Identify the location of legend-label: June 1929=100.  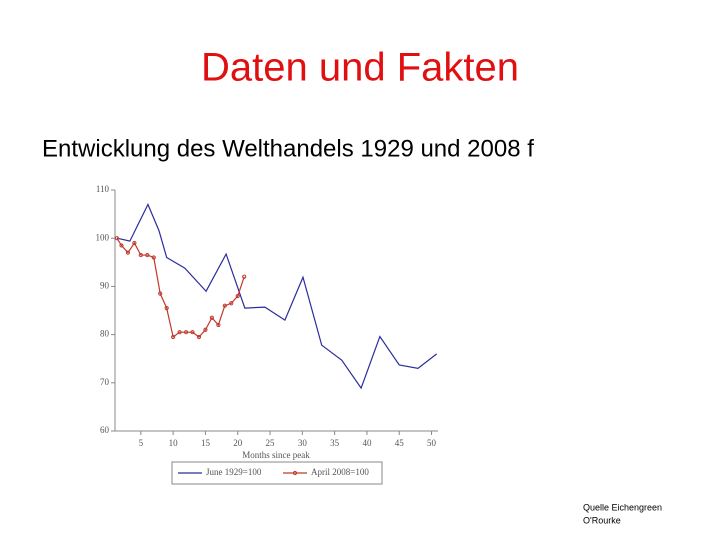
(234, 472).